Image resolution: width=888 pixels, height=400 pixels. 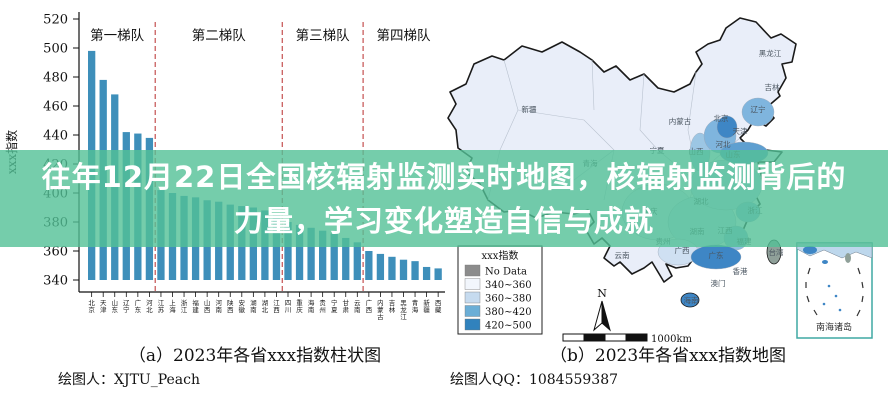 I want to click on x-tick-label: 河南, so click(x=218, y=306).